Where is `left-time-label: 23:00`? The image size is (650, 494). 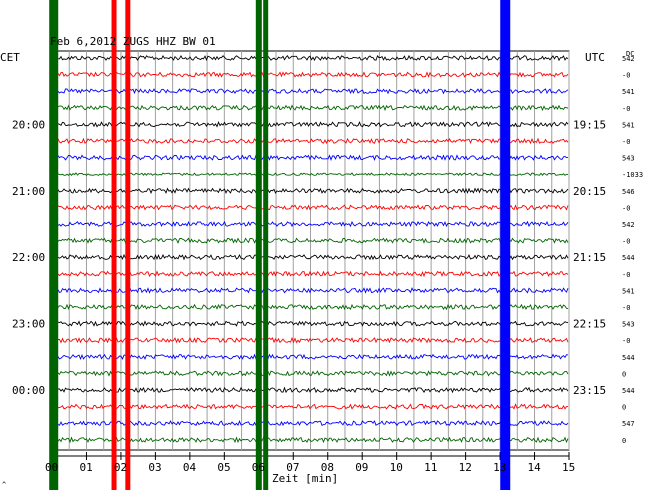 left-time-label: 23:00 is located at coordinates (28, 324).